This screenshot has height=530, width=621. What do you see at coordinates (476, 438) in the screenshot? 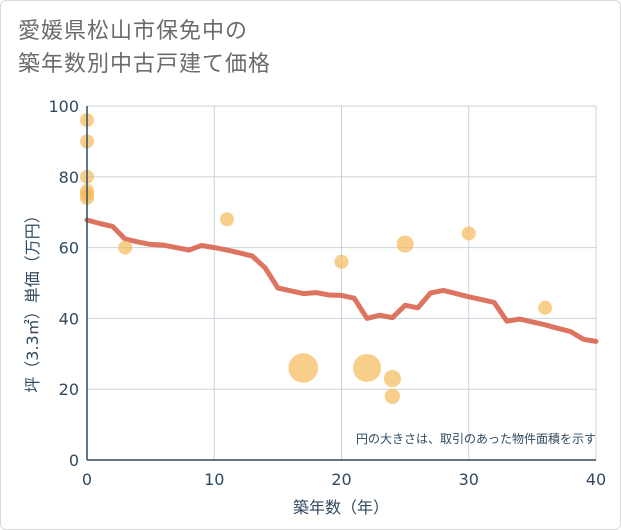
I see `size-note: 円の大きさは、取引のあった物件面積を示す` at bounding box center [476, 438].